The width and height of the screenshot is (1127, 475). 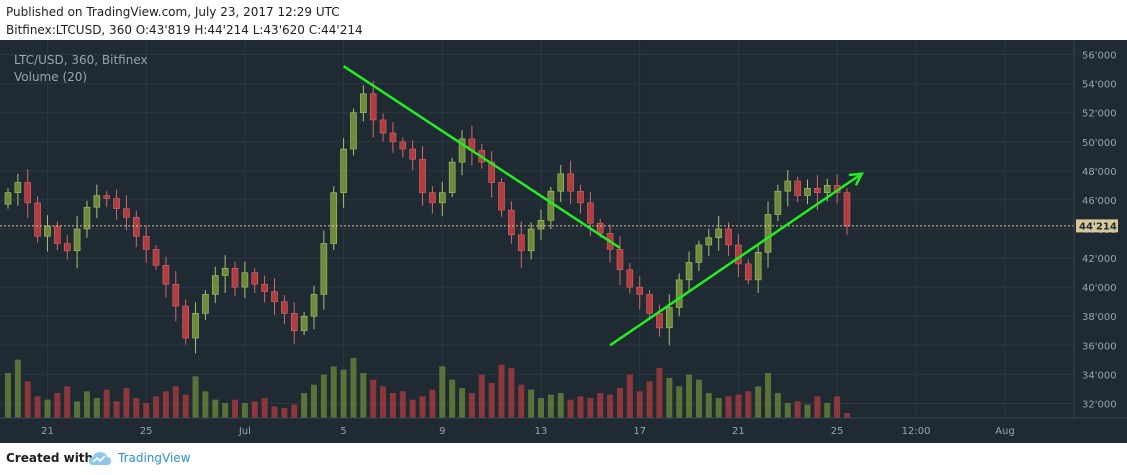 What do you see at coordinates (1097, 226) in the screenshot?
I see `last-price-tag: 44'214` at bounding box center [1097, 226].